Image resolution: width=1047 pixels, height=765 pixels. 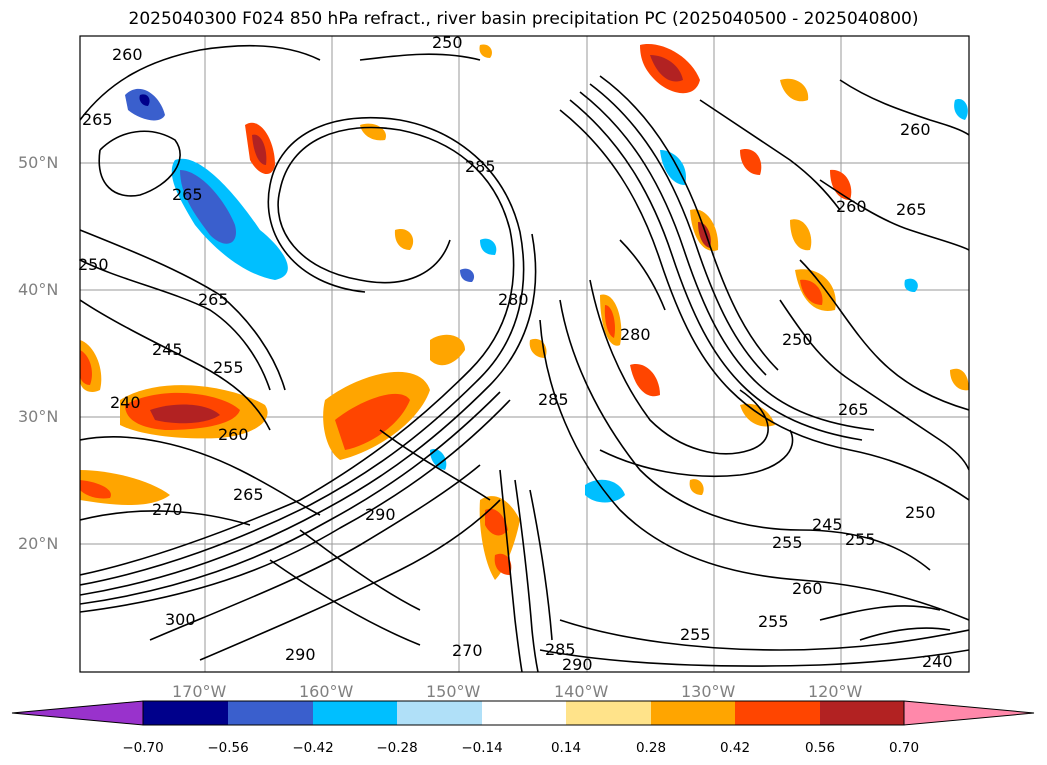 What do you see at coordinates (581, 691) in the screenshot?
I see `lon-label-140w: 140°W` at bounding box center [581, 691].